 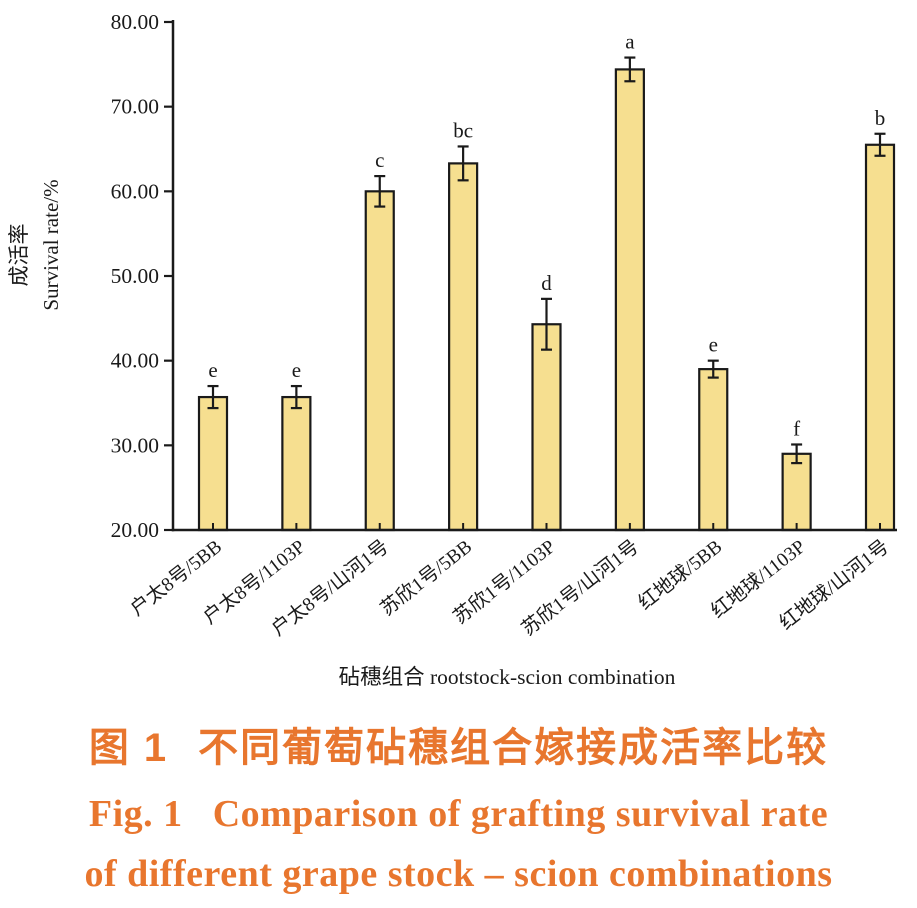 I want to click on significance-letter: a, so click(x=630, y=42).